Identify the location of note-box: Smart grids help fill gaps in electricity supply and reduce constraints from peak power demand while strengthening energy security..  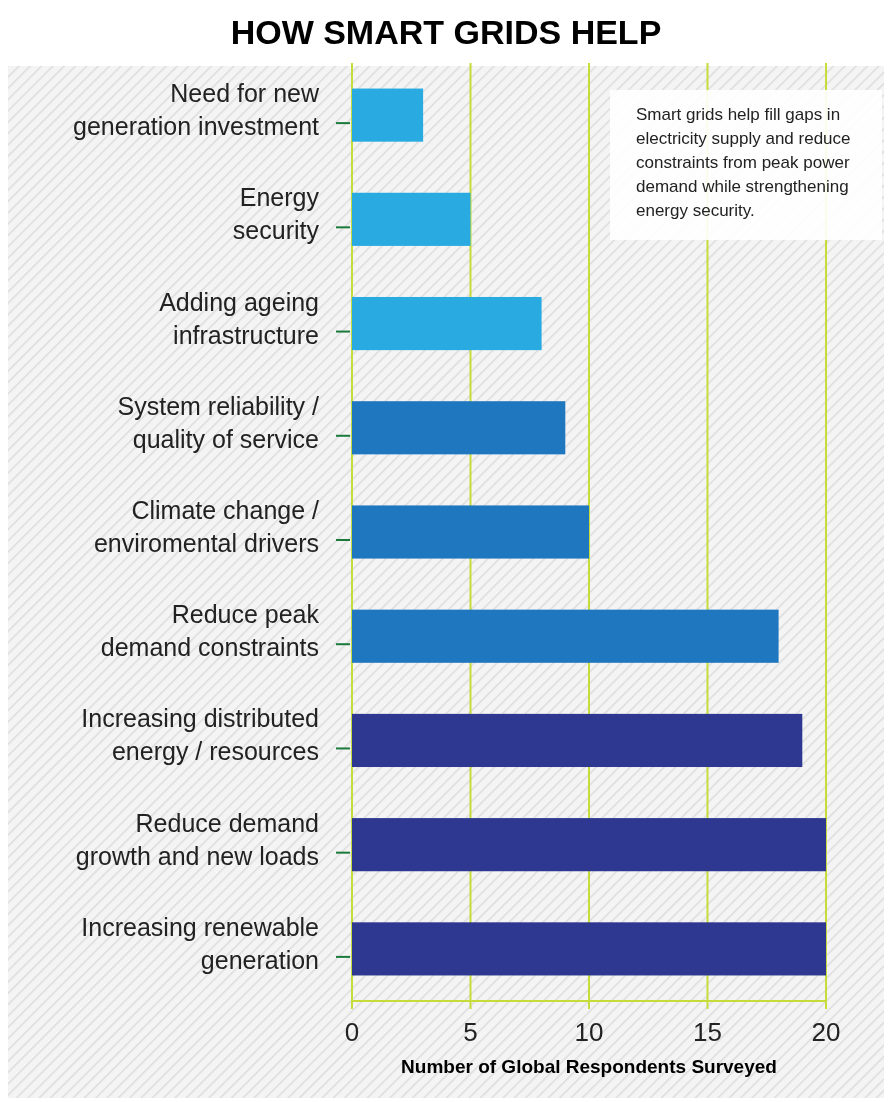
(746, 165).